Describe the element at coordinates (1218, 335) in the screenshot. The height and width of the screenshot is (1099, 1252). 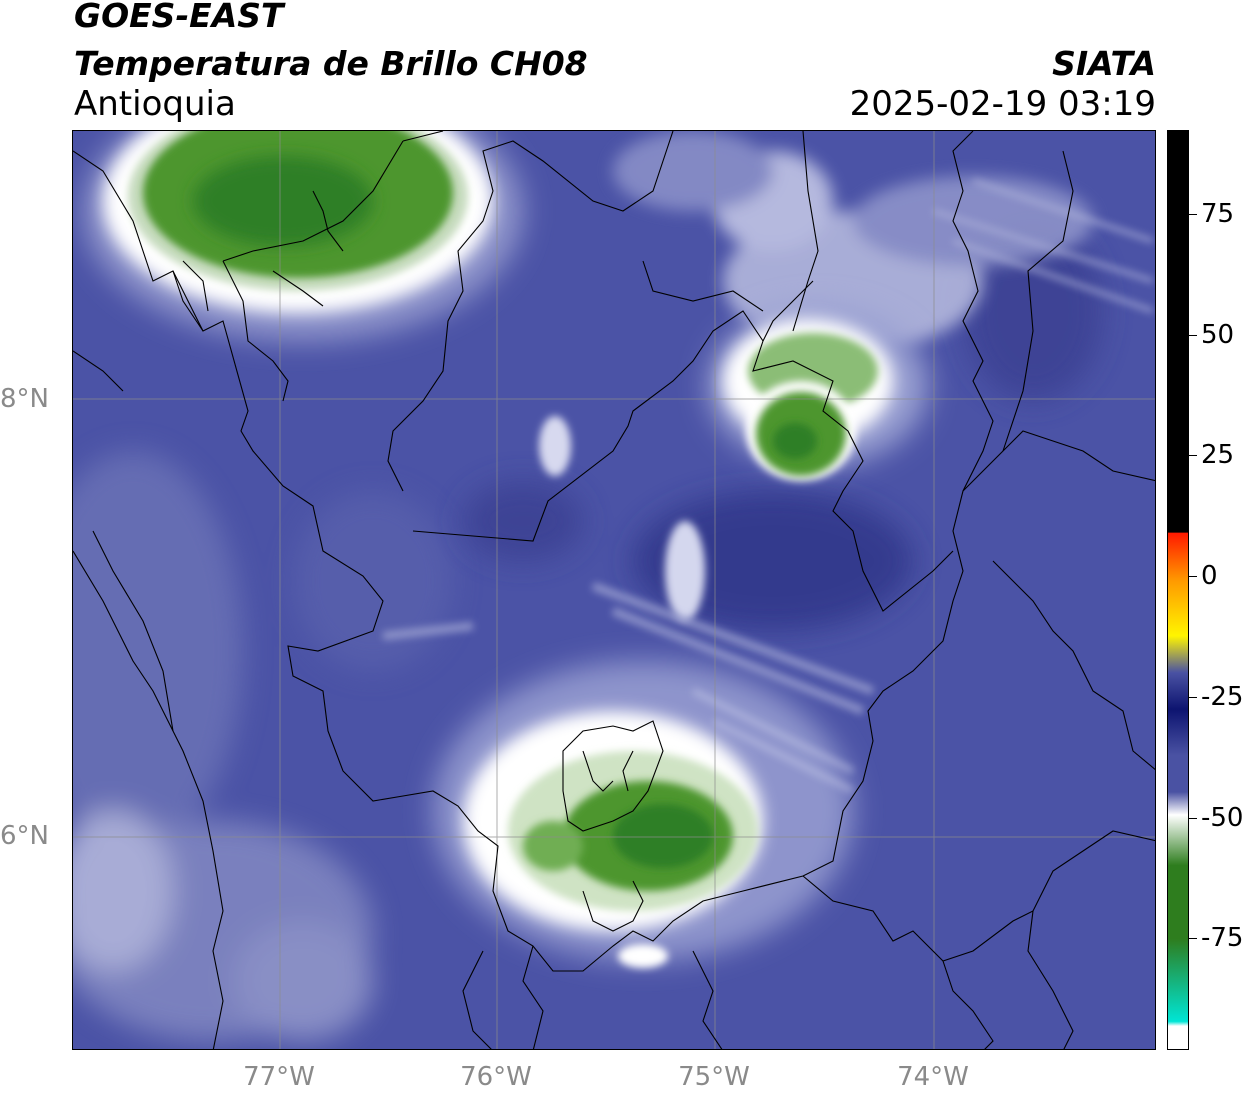
I see `colorbar-label-50: 50` at that location.